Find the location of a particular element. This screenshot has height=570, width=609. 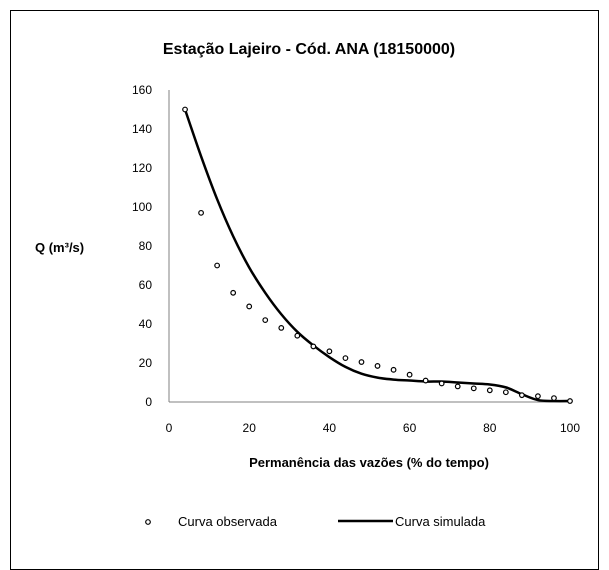

chart-title: Estação Lajeiro - Cód. ANA (18150000) is located at coordinates (309, 49).